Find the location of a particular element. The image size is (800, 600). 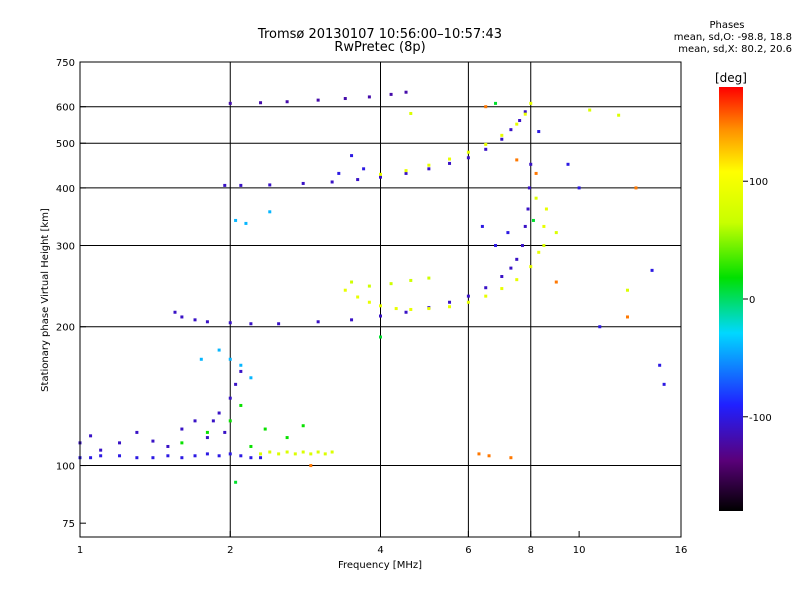

x-tick-label: 1 is located at coordinates (80, 550).